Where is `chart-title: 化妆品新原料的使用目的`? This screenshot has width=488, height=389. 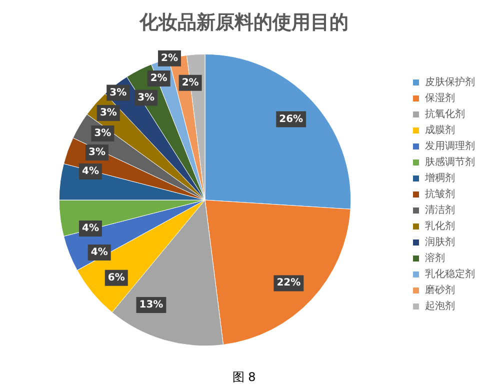 chart-title: 化妆品新原料的使用目的 is located at coordinates (243, 23).